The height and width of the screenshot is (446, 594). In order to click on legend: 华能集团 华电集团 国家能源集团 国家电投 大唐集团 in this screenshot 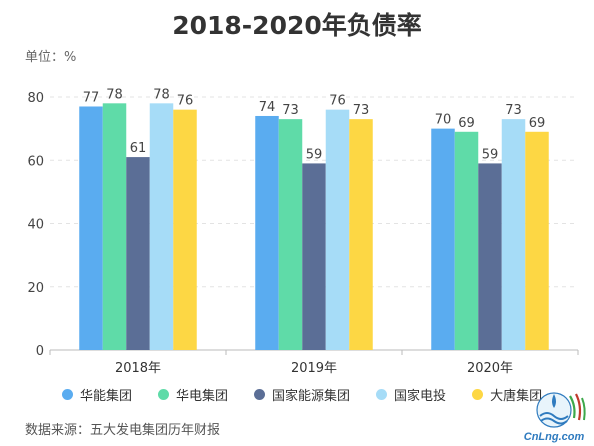, I will do `click(315, 394)`.